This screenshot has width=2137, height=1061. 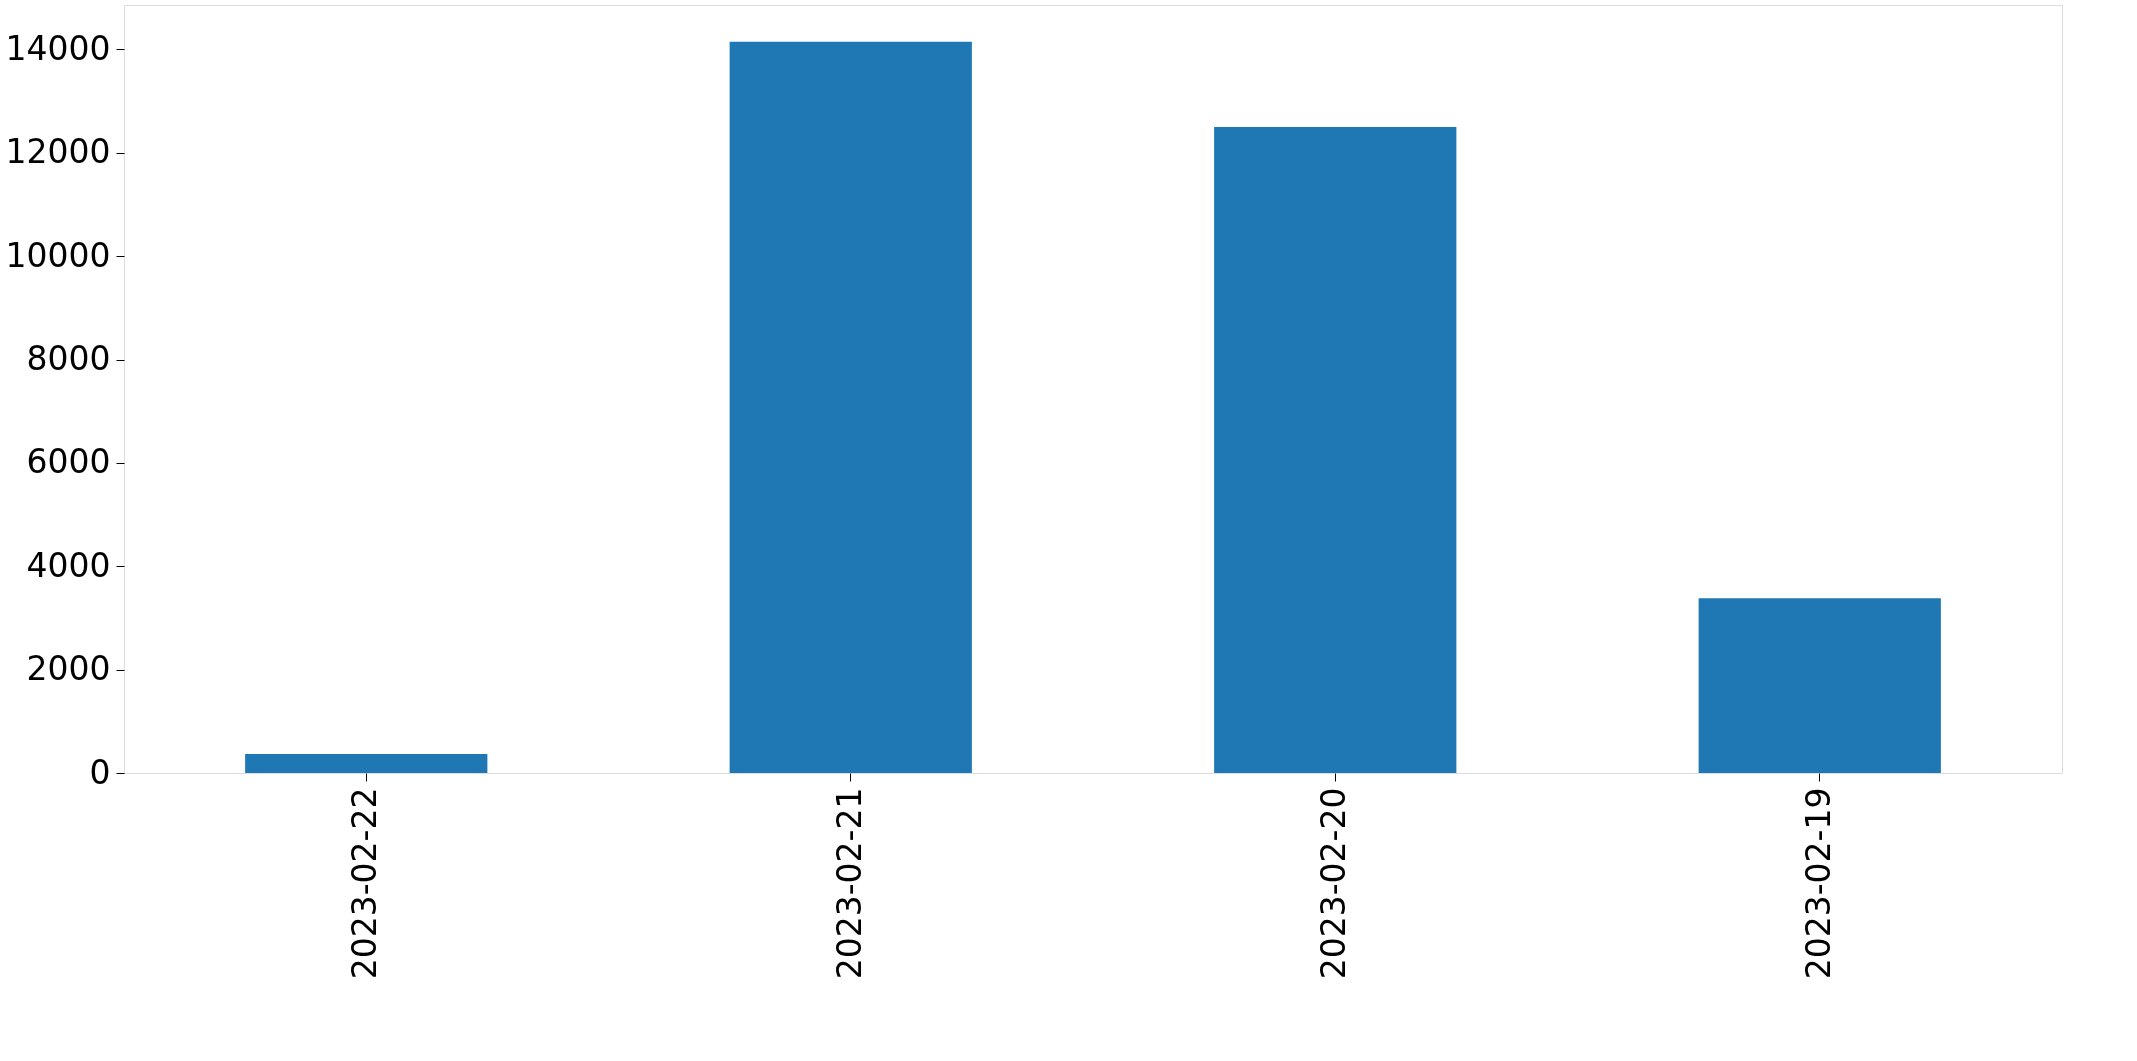 What do you see at coordinates (68, 669) in the screenshot?
I see `y-tick-label: 2000` at bounding box center [68, 669].